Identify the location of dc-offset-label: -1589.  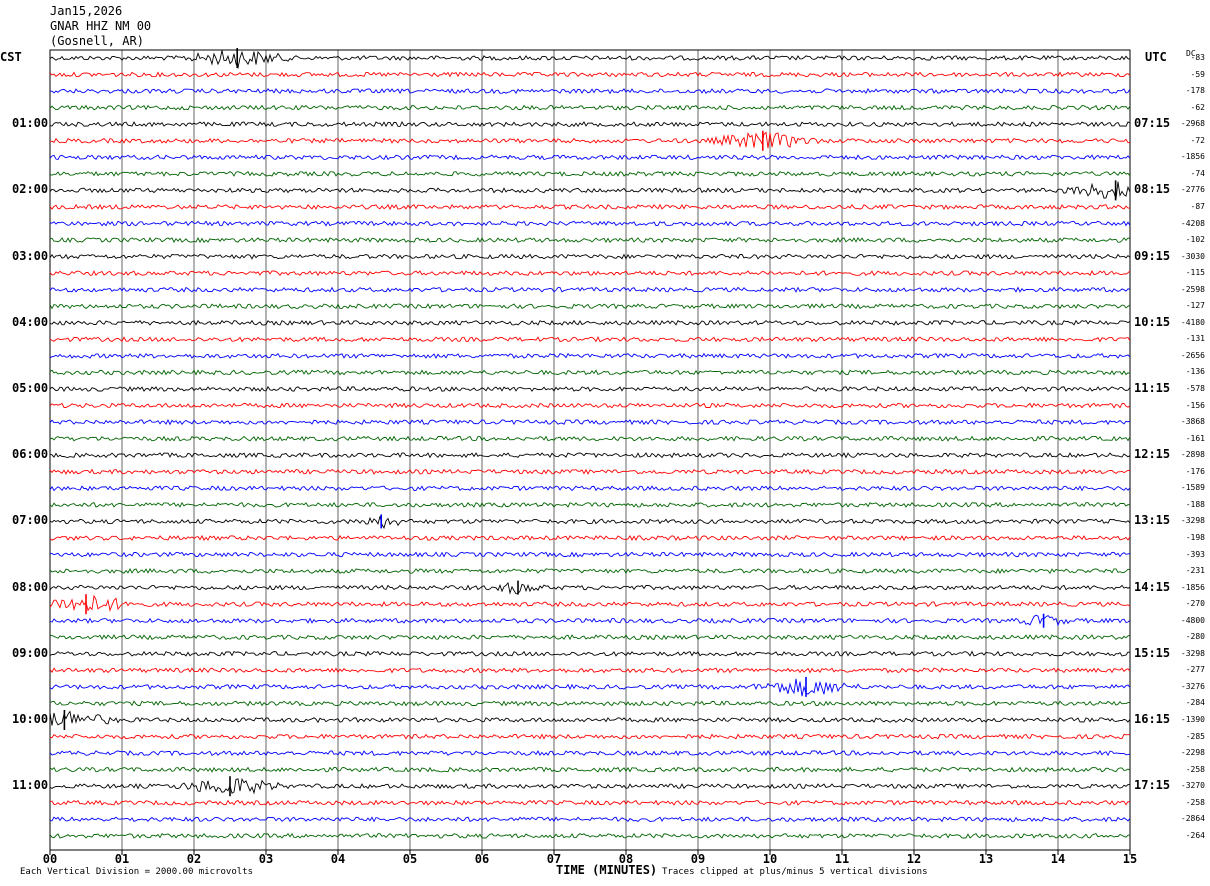
(1192, 488).